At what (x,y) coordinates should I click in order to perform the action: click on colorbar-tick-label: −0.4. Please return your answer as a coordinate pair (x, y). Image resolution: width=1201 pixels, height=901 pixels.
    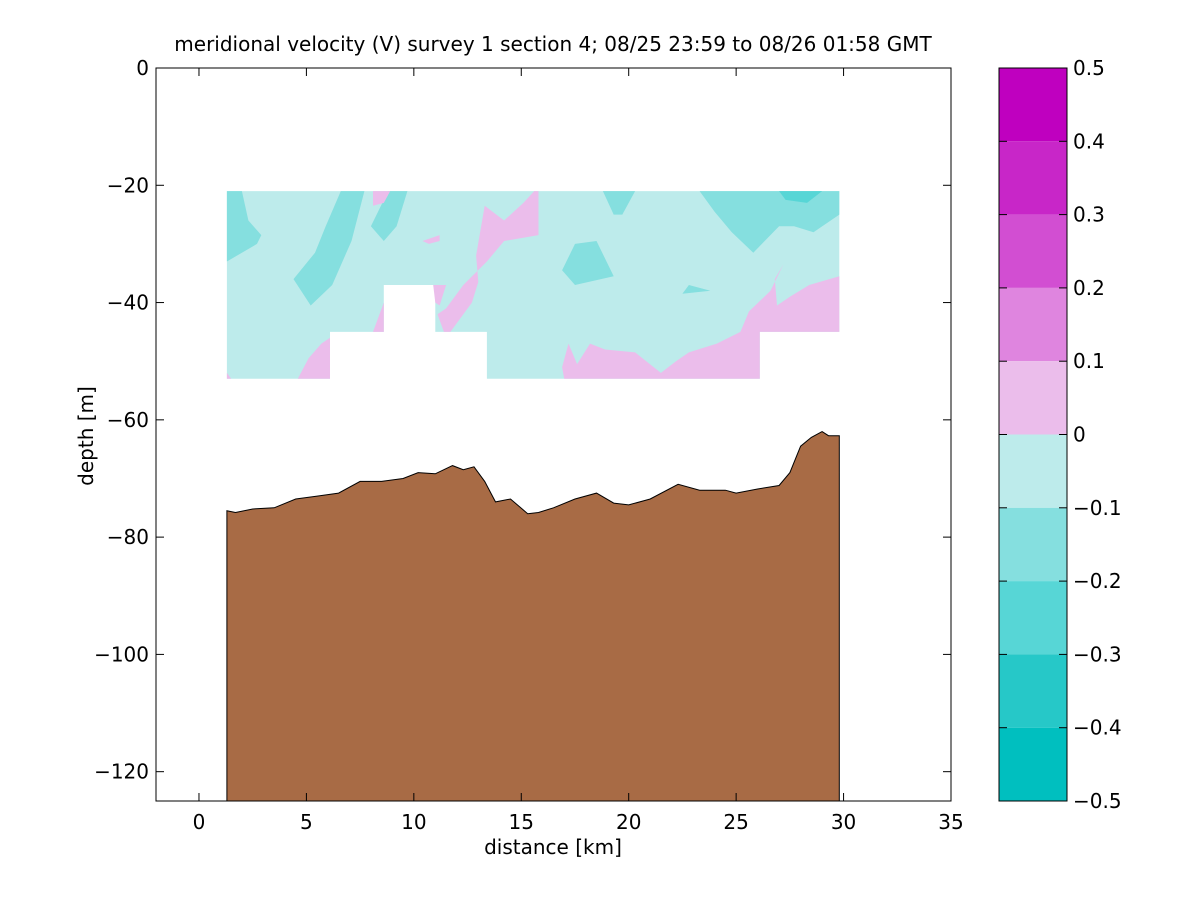
    Looking at the image, I should click on (1097, 728).